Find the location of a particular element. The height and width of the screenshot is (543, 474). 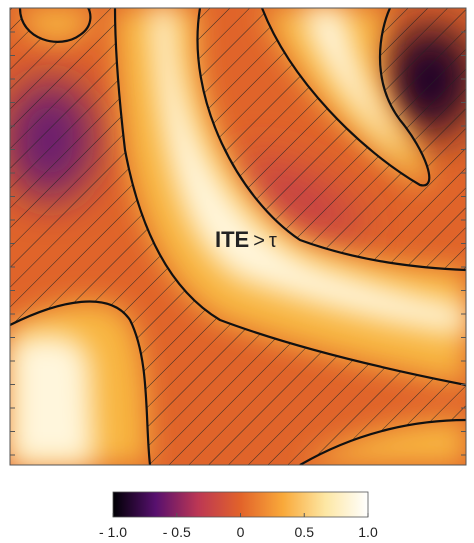

annotation-symbol: τ is located at coordinates (273, 241).